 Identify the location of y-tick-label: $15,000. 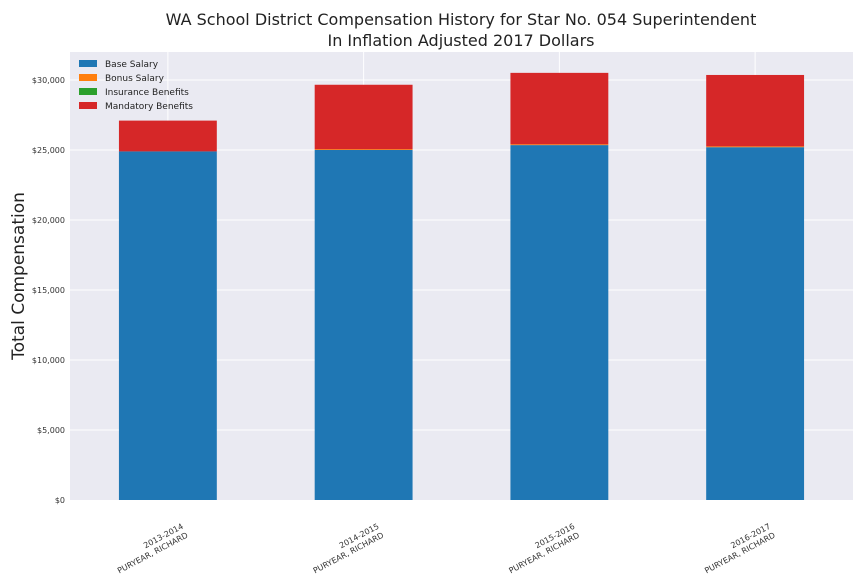
(48, 290).